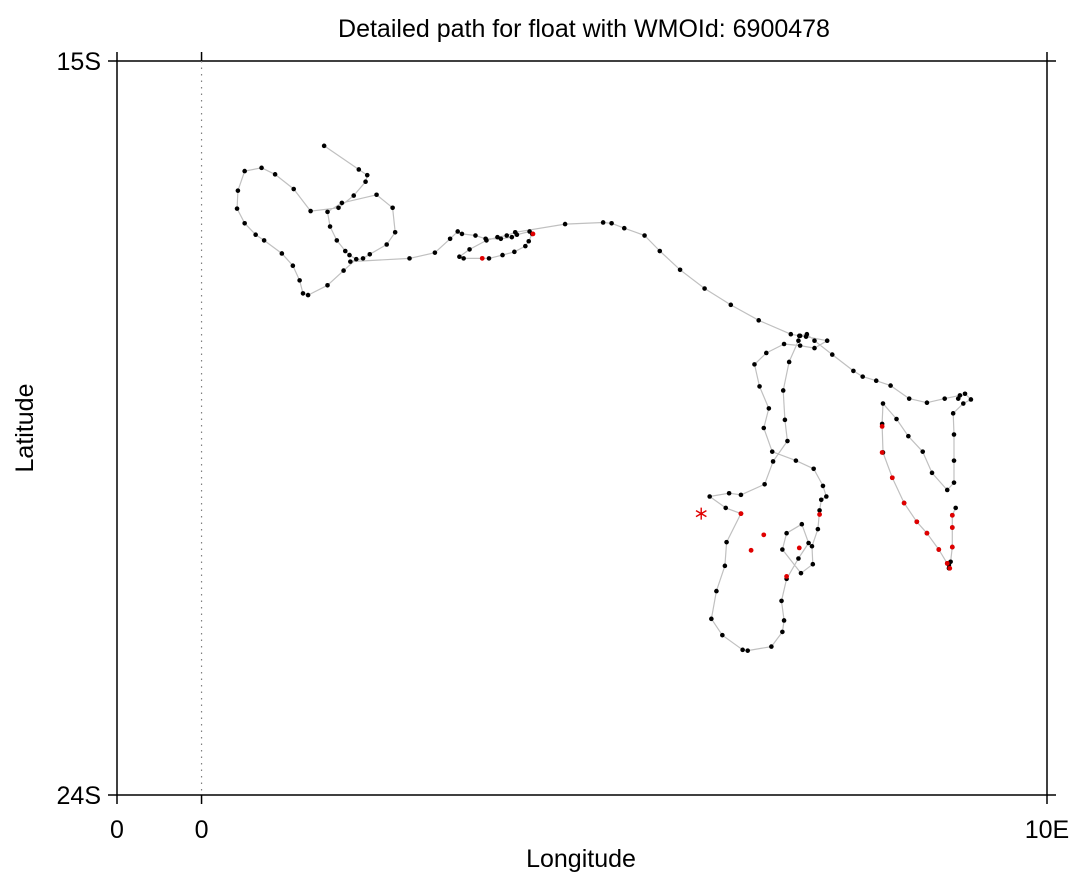 This screenshot has width=1081, height=881. I want to click on start-marker-stroke, so click(701, 514).